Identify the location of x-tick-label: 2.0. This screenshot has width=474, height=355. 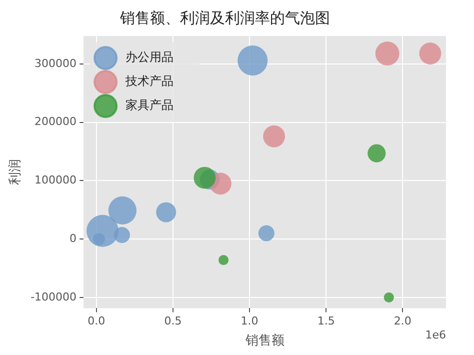
(403, 321).